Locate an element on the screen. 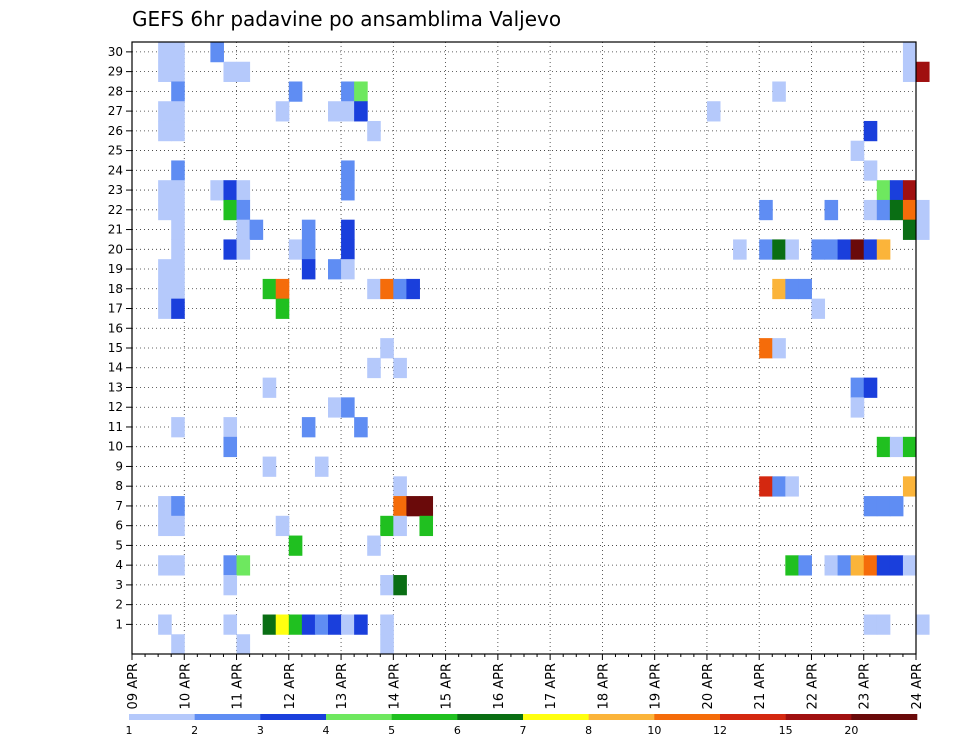 This screenshot has height=742, width=960. x-tick-label: 15 APR is located at coordinates (447, 686).